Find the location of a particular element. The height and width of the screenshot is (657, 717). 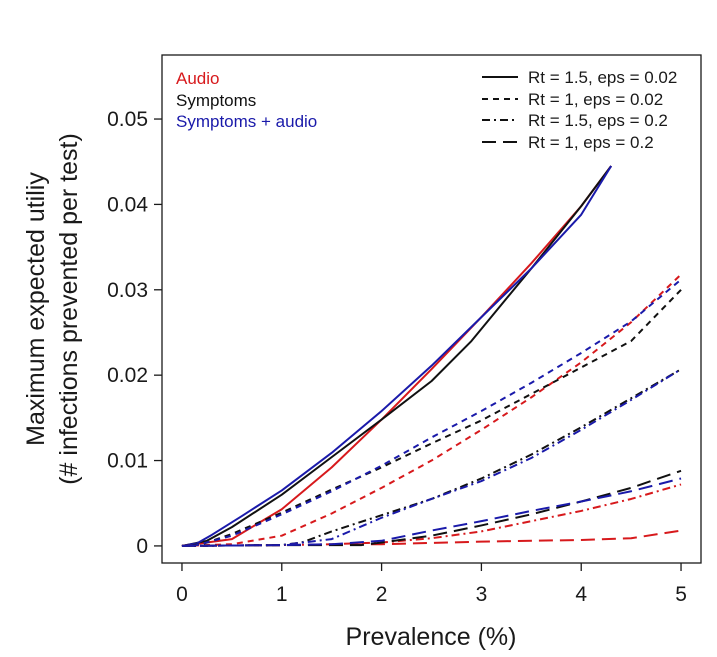

legend-style-label-rt1-eps02: Rt = 1, eps = 0.2 is located at coordinates (591, 142).